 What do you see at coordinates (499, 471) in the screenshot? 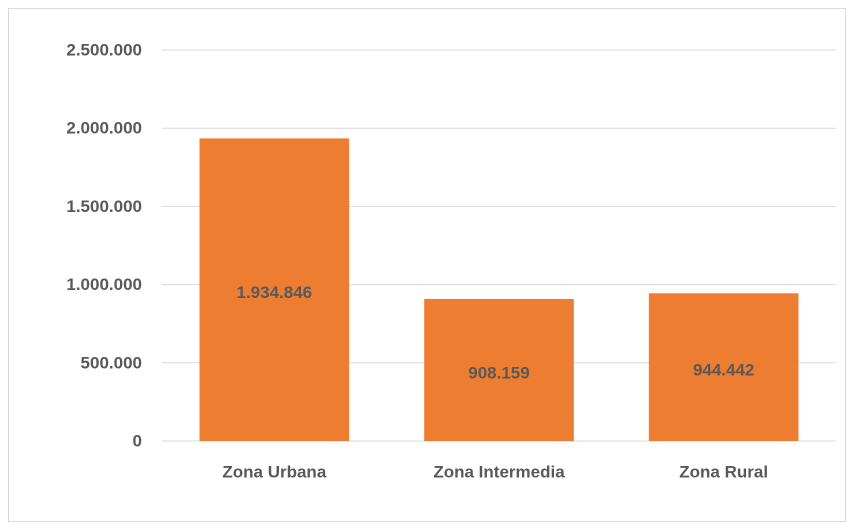
I see `x-tick-label: Zona Intermedia` at bounding box center [499, 471].